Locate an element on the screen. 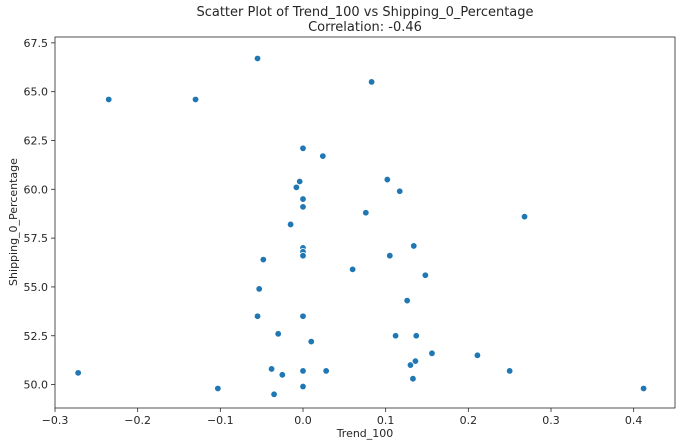  x-axis: −0.3 −0.2 −0.1 0.0 0.1 0.2 0.3 0.4 is located at coordinates (342, 417).